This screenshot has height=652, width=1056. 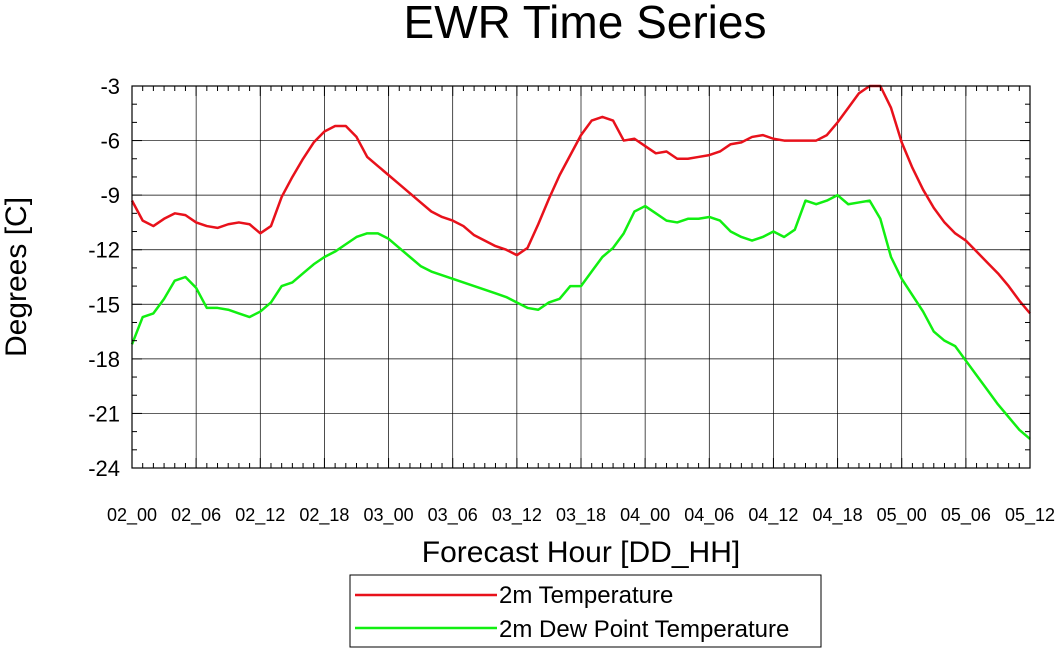 What do you see at coordinates (1030, 515) in the screenshot?
I see `x-tick-label: 05_12` at bounding box center [1030, 515].